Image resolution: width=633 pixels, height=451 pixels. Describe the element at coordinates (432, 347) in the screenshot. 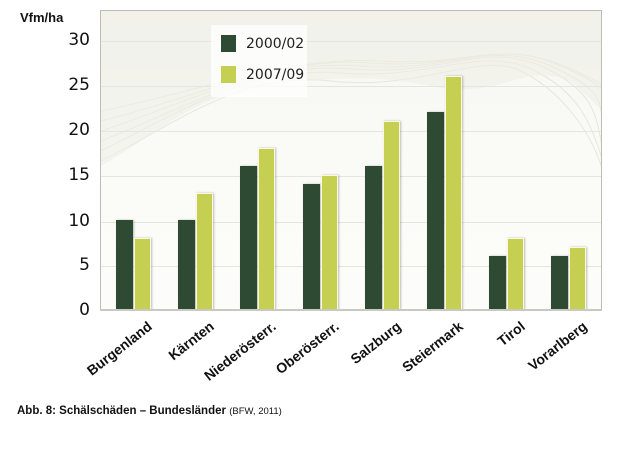

I see `x-tick-label: Steiermark` at that location.